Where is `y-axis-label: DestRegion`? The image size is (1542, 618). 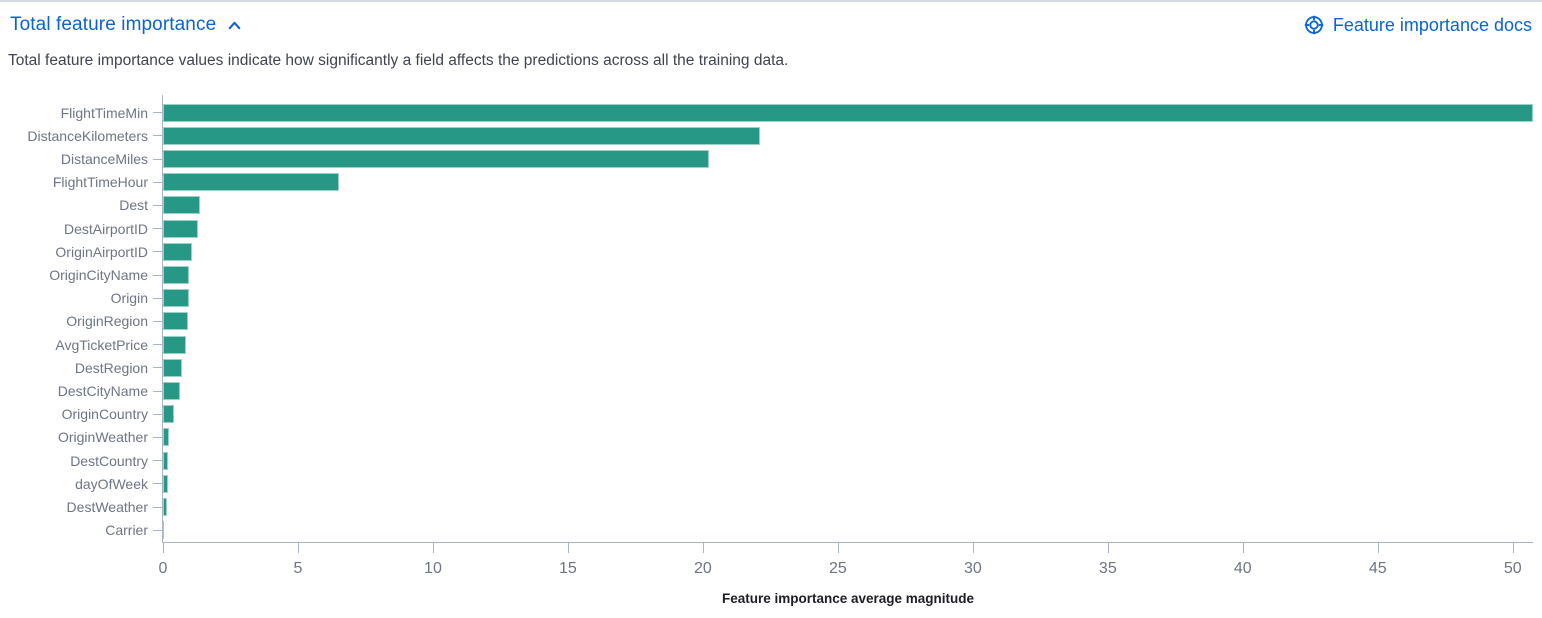 y-axis-label: DestRegion is located at coordinates (111, 367).